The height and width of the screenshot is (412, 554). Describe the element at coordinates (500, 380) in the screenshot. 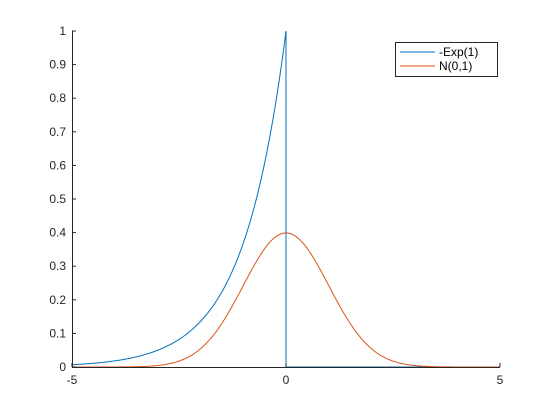

I see `x-tick-label: 5` at that location.